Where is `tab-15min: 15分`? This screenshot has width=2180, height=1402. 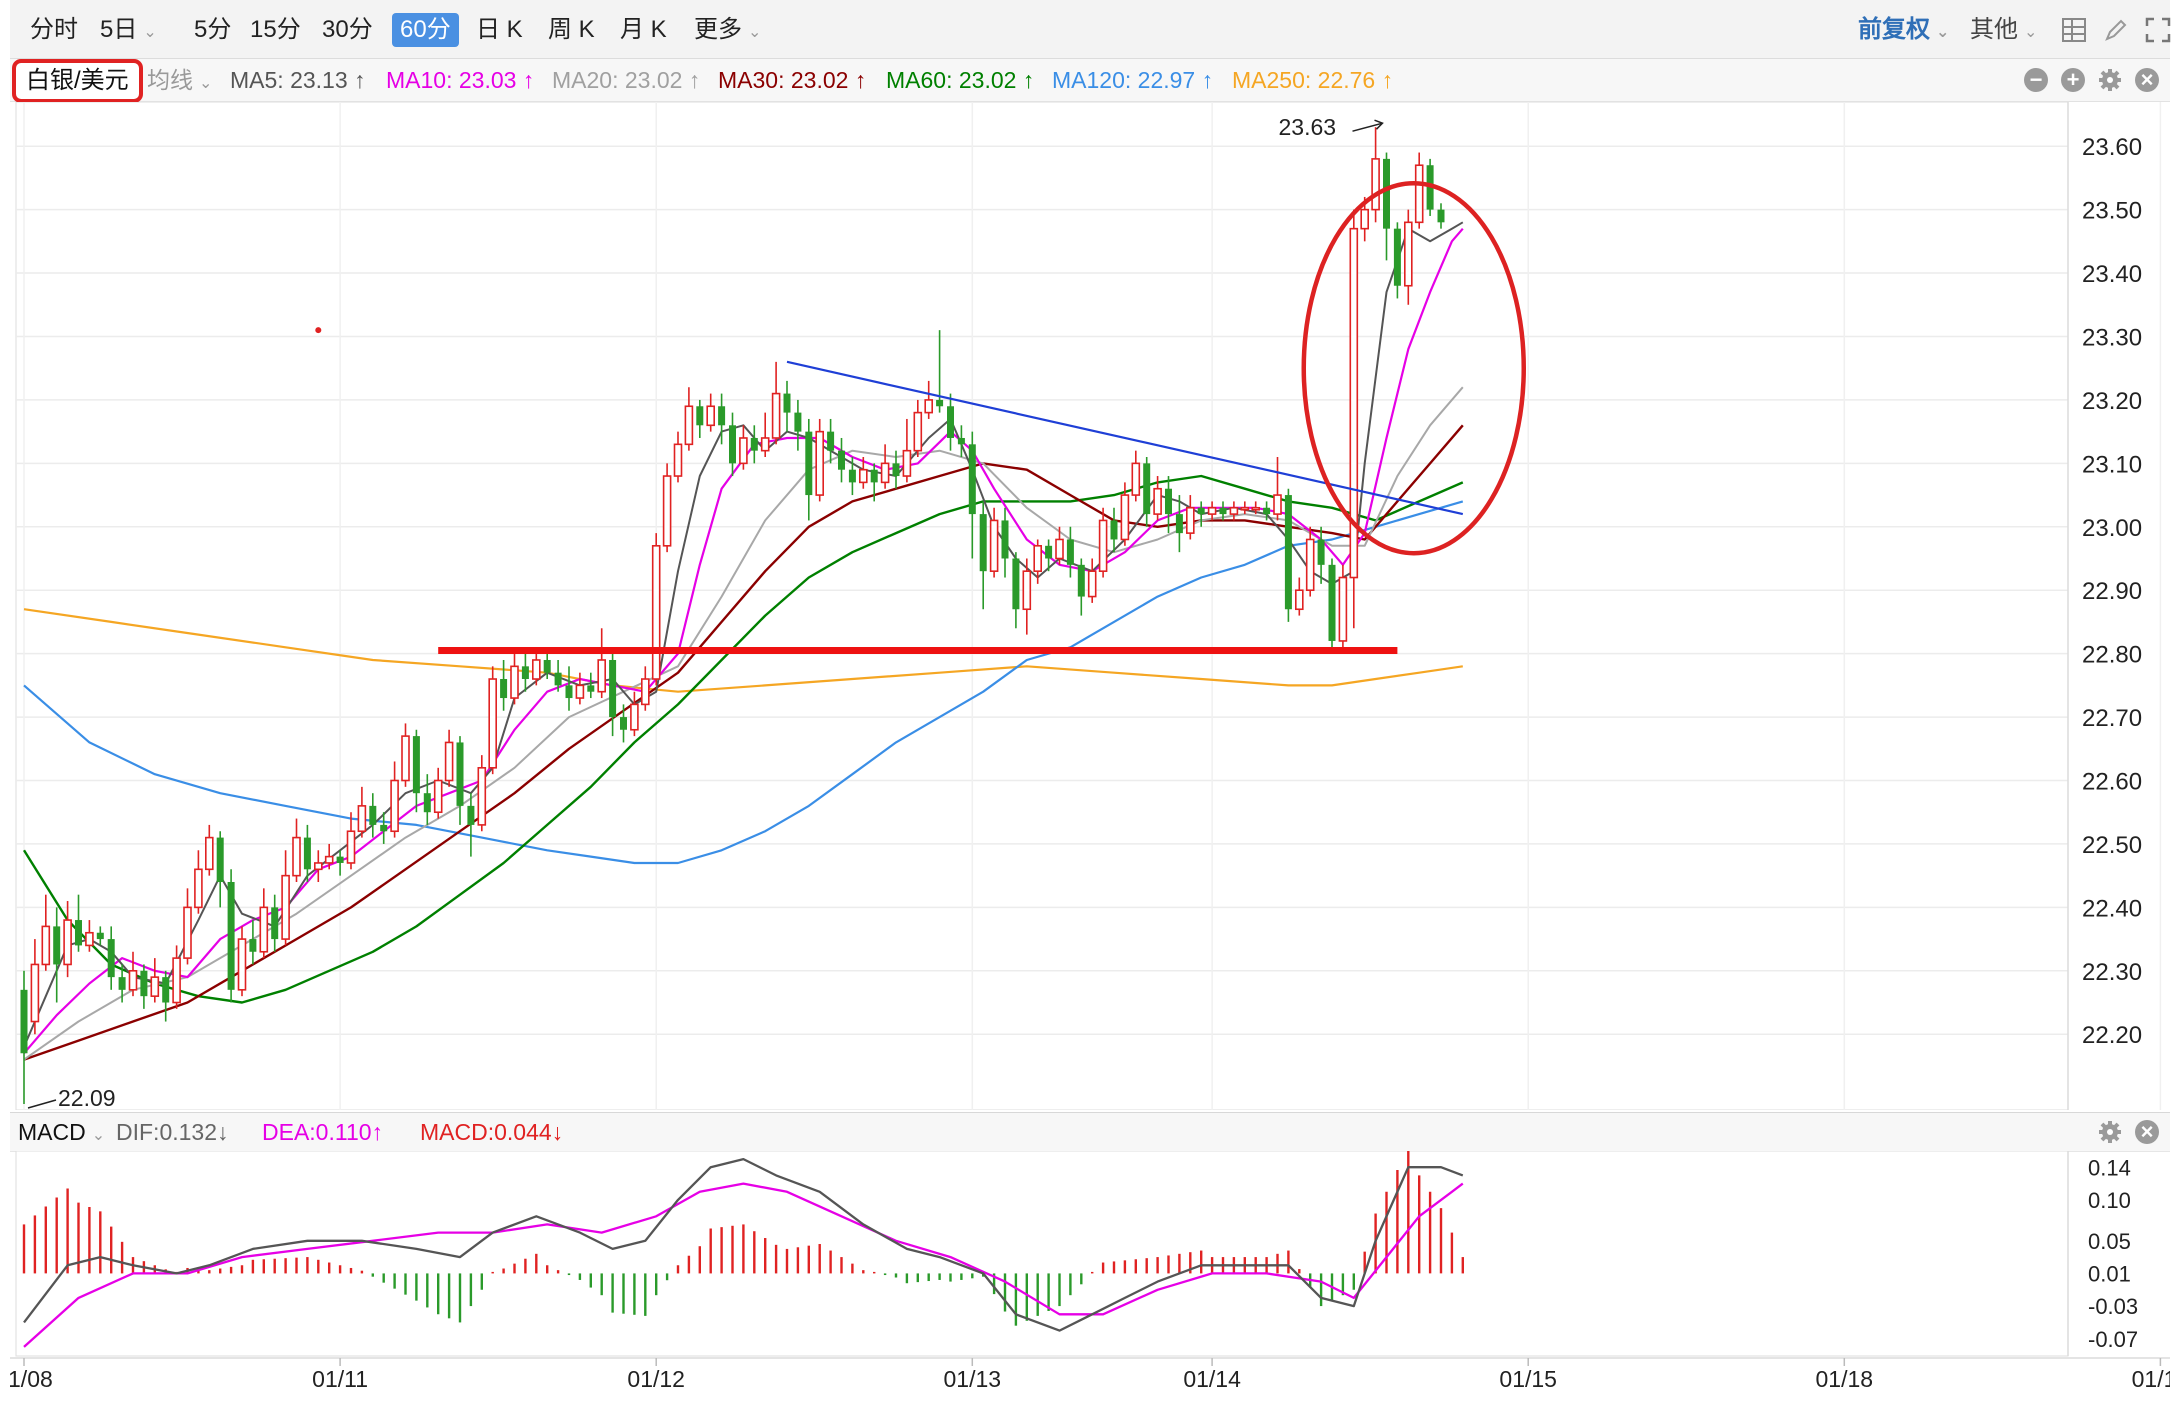
tab-15min: 15分 is located at coordinates (275, 29).